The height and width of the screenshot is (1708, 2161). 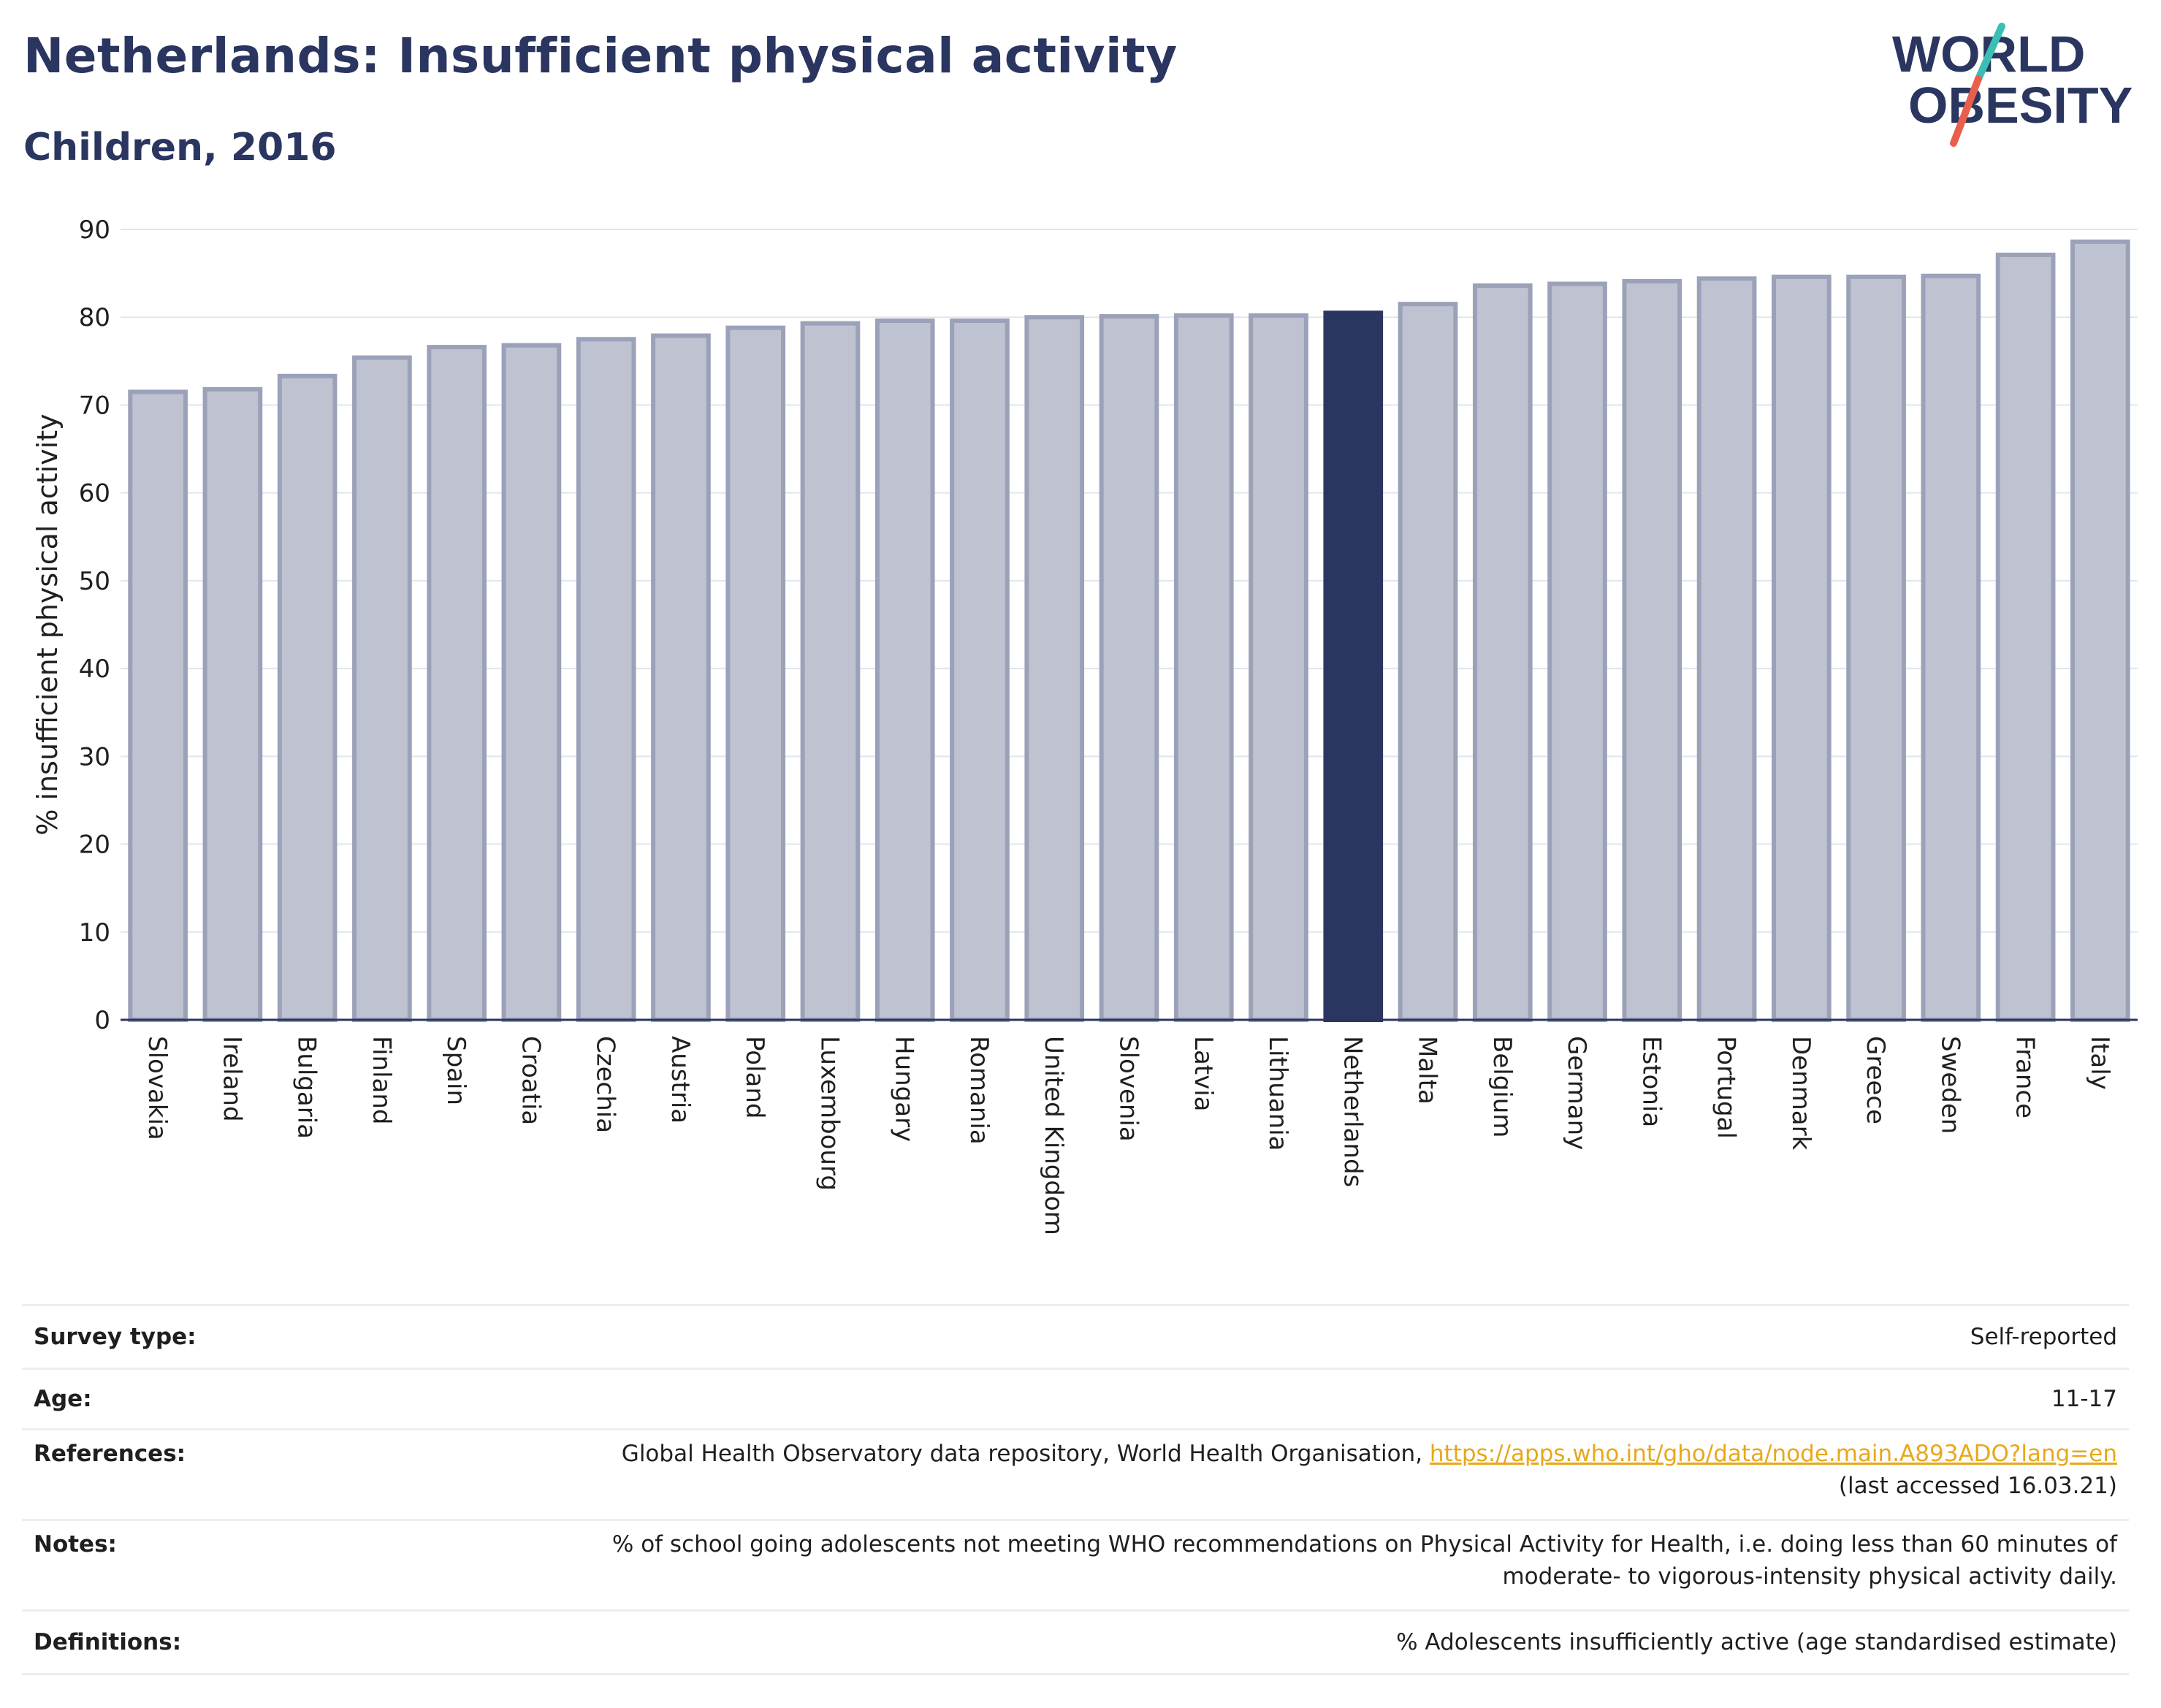 I want to click on x-tick-label: Slovenia, so click(x=1128, y=1089).